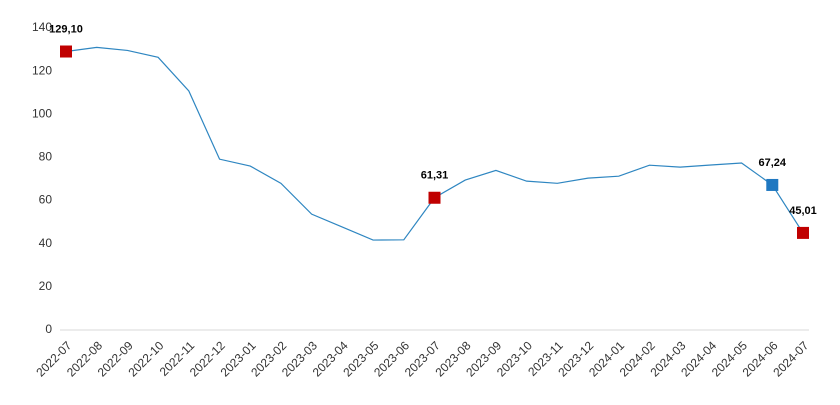 The image size is (840, 405). I want to click on y-tick-label: 40, so click(46, 243).